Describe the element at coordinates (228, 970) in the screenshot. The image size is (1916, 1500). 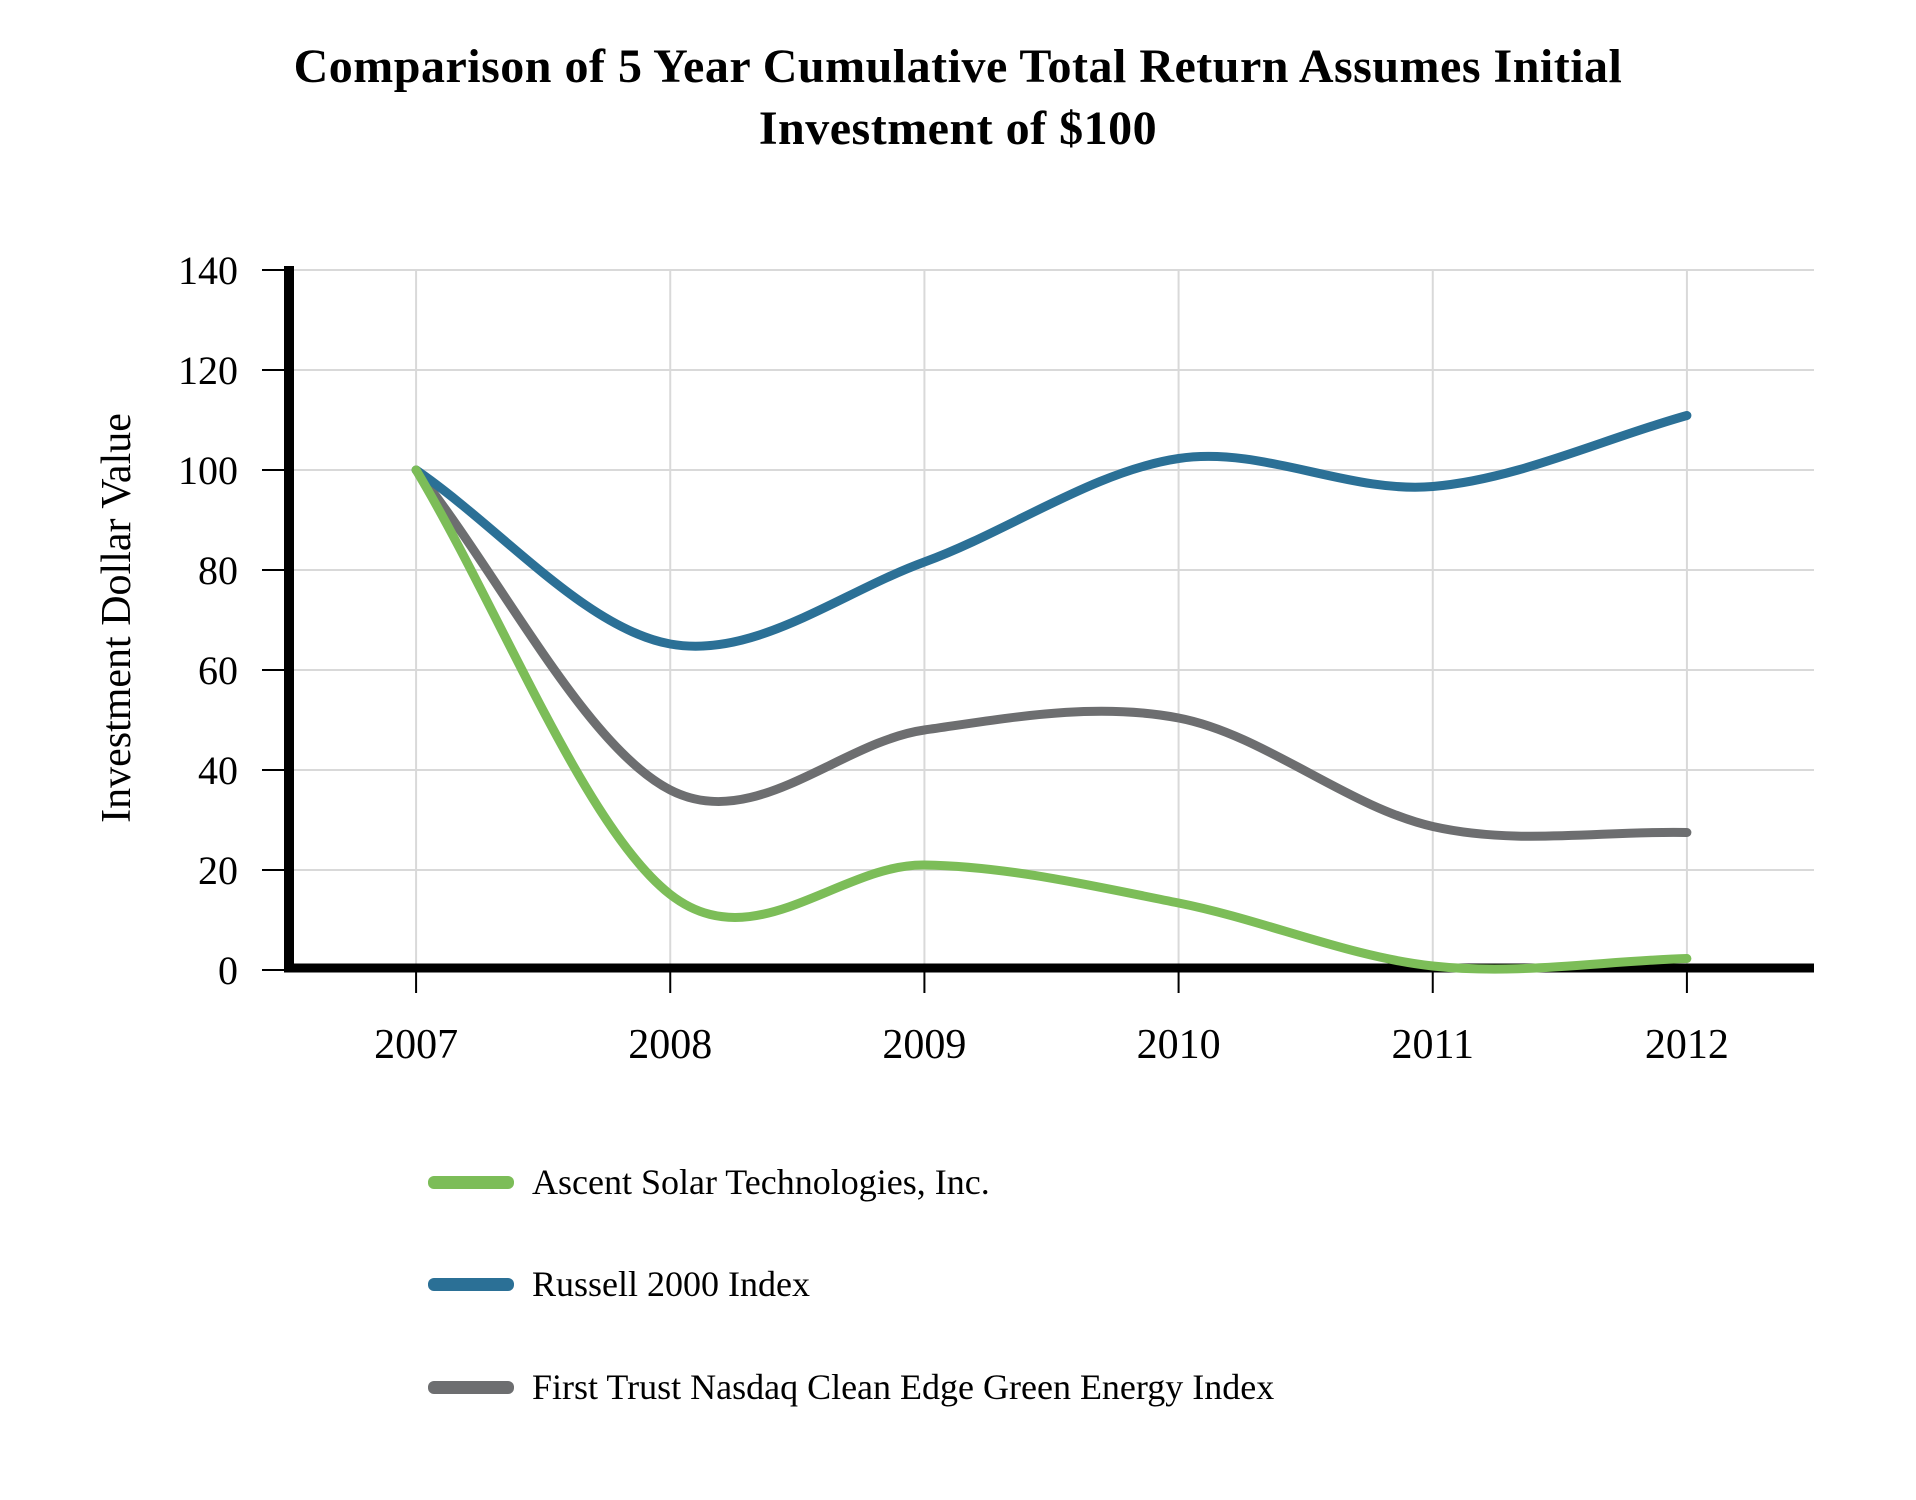
I see `y-tick-label-0: 0` at that location.